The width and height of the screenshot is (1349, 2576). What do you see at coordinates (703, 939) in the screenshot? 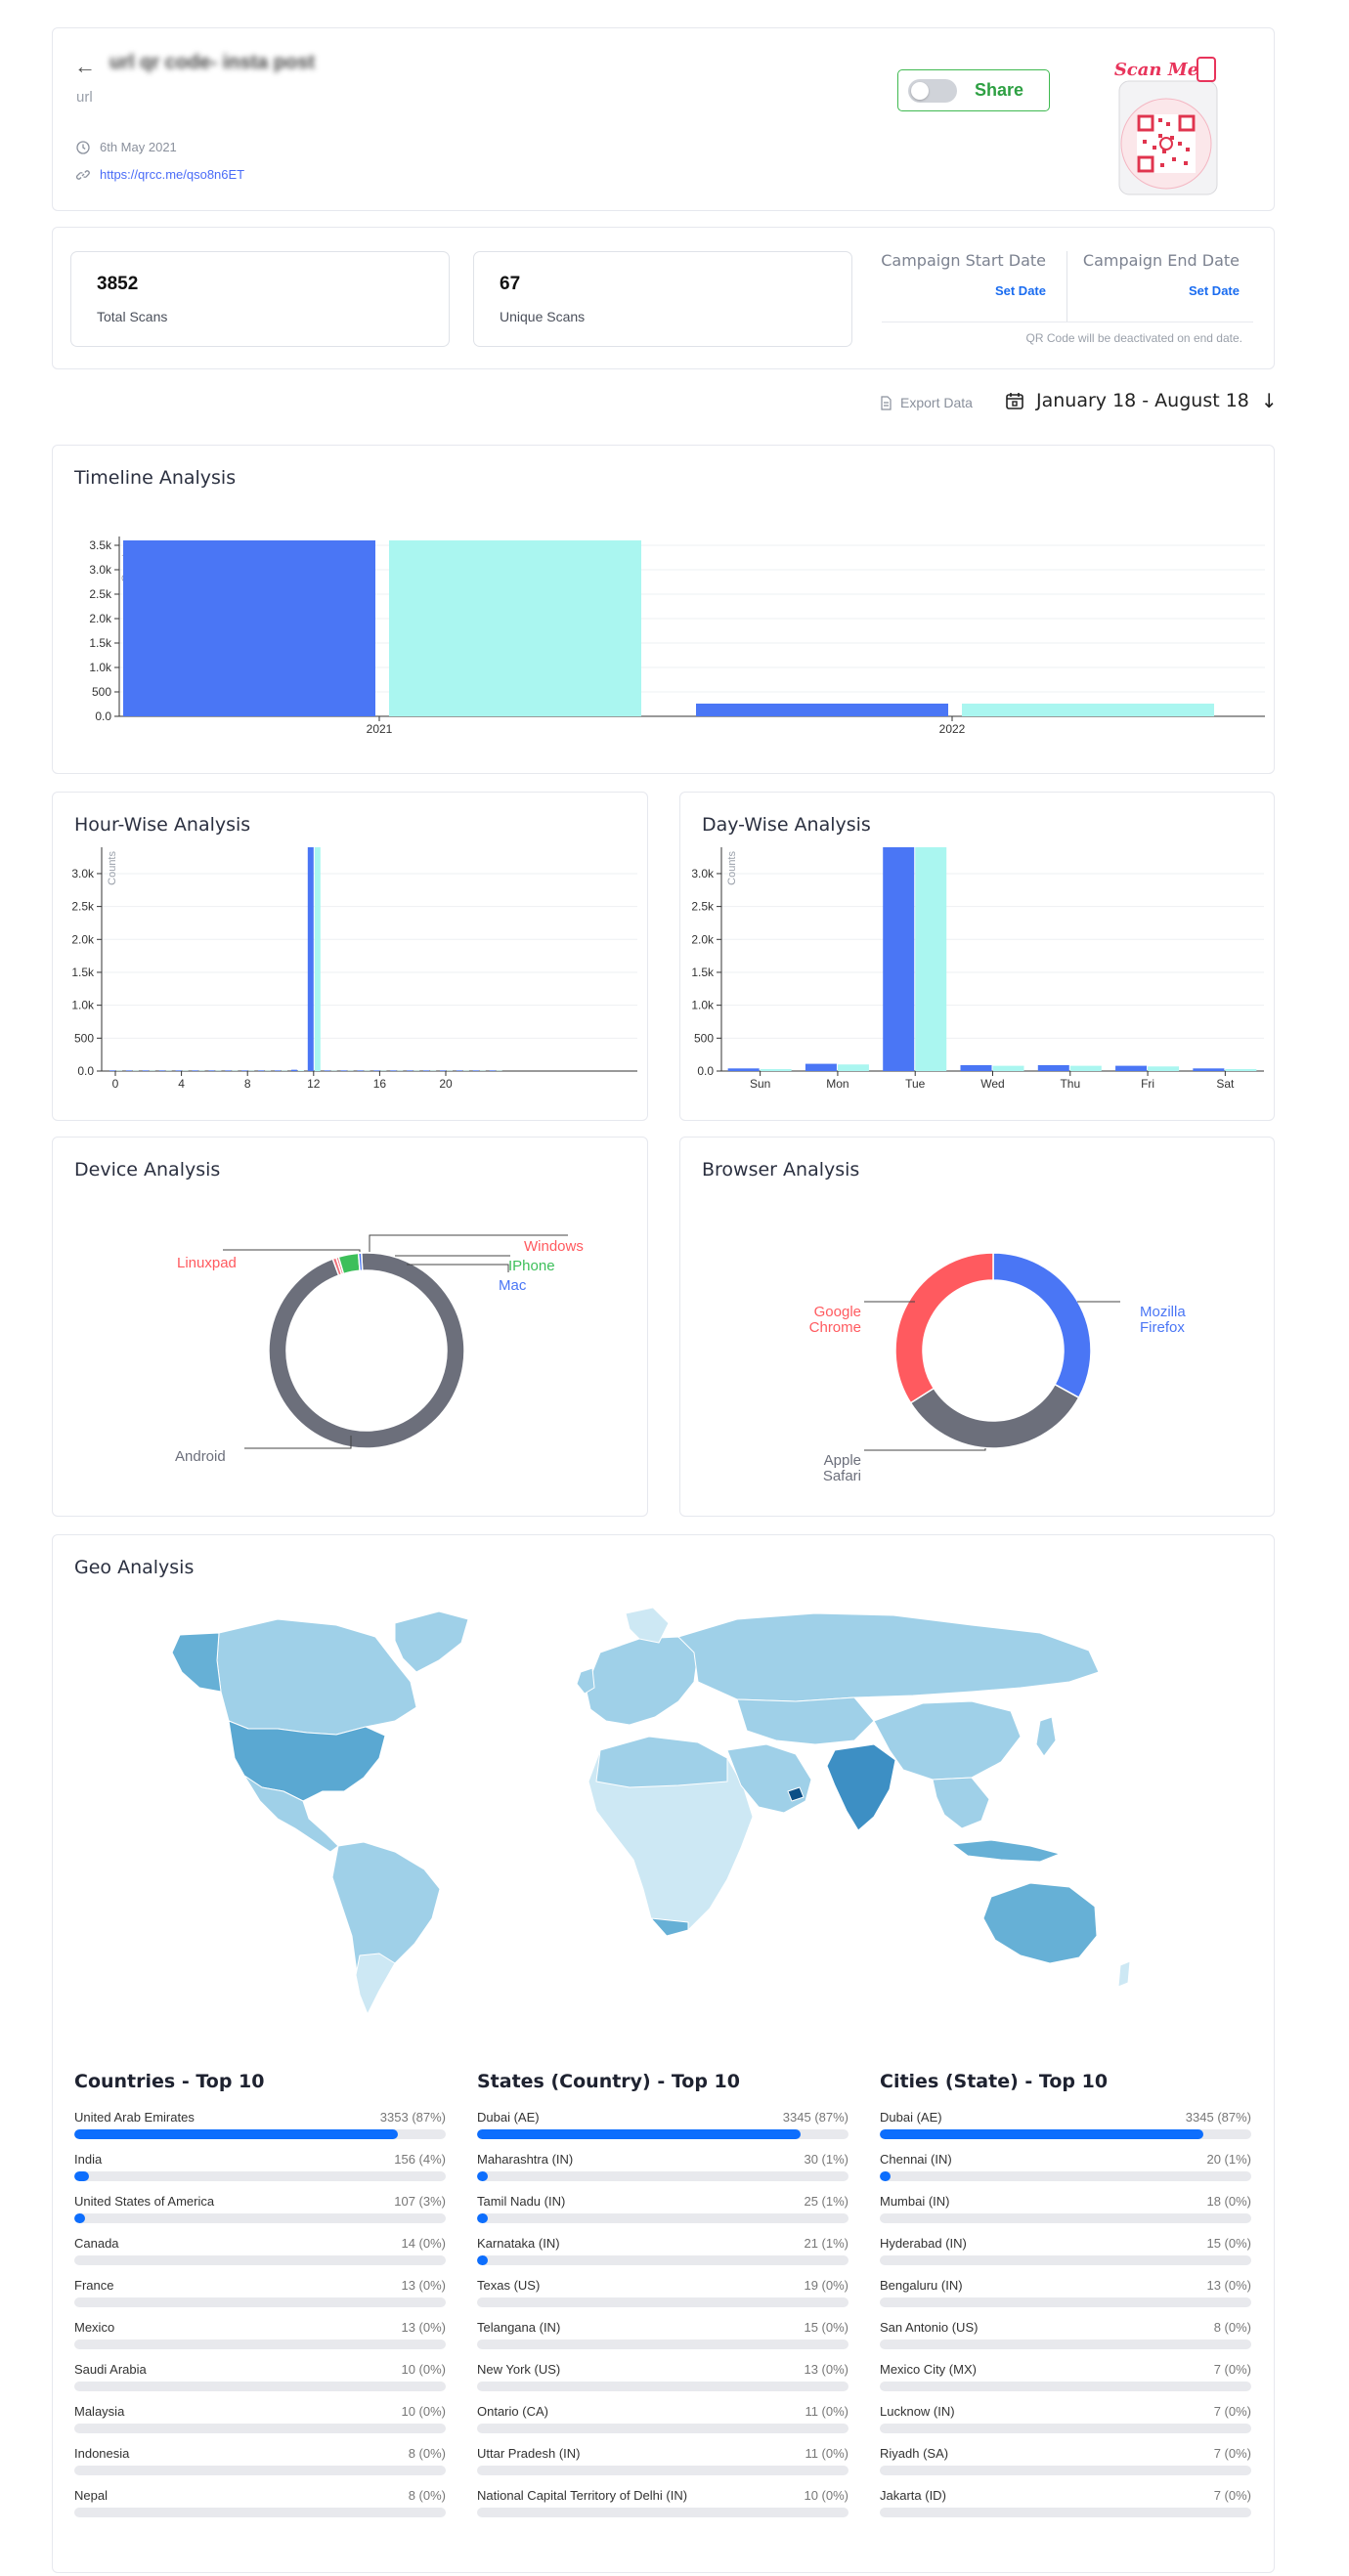
I see `y-tick-label: 2.0k` at bounding box center [703, 939].